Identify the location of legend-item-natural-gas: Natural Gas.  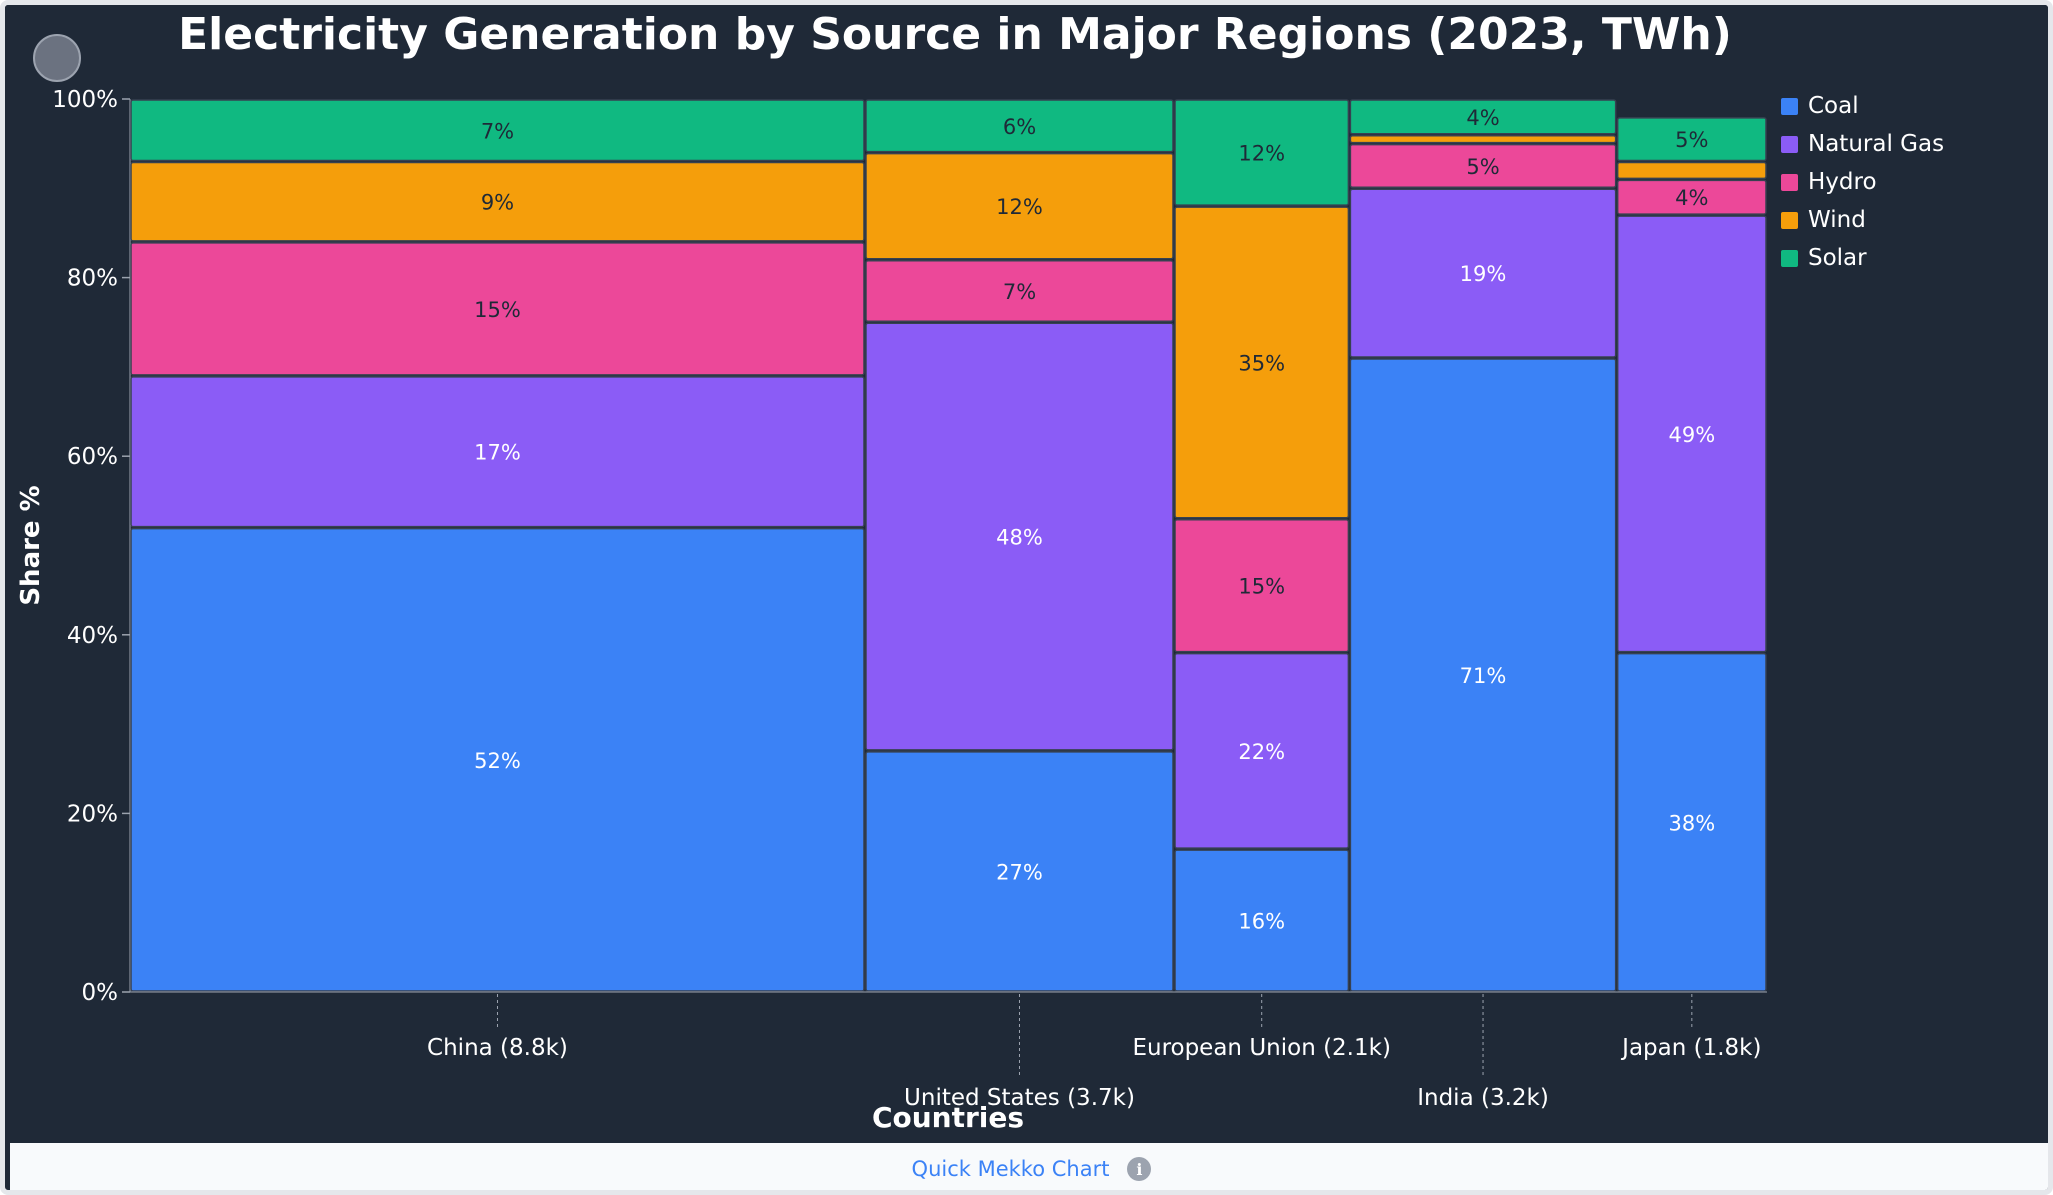
(1862, 144).